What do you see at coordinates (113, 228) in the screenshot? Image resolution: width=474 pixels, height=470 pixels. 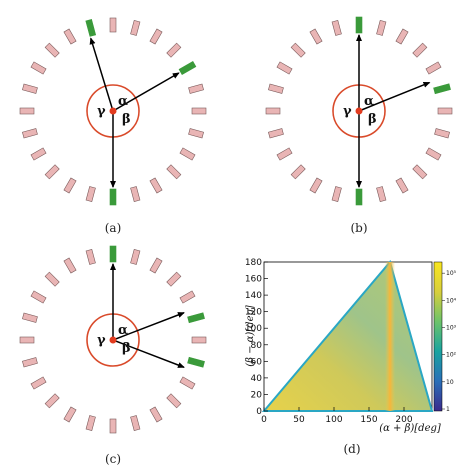 I see `caption-a: (a)` at bounding box center [113, 228].